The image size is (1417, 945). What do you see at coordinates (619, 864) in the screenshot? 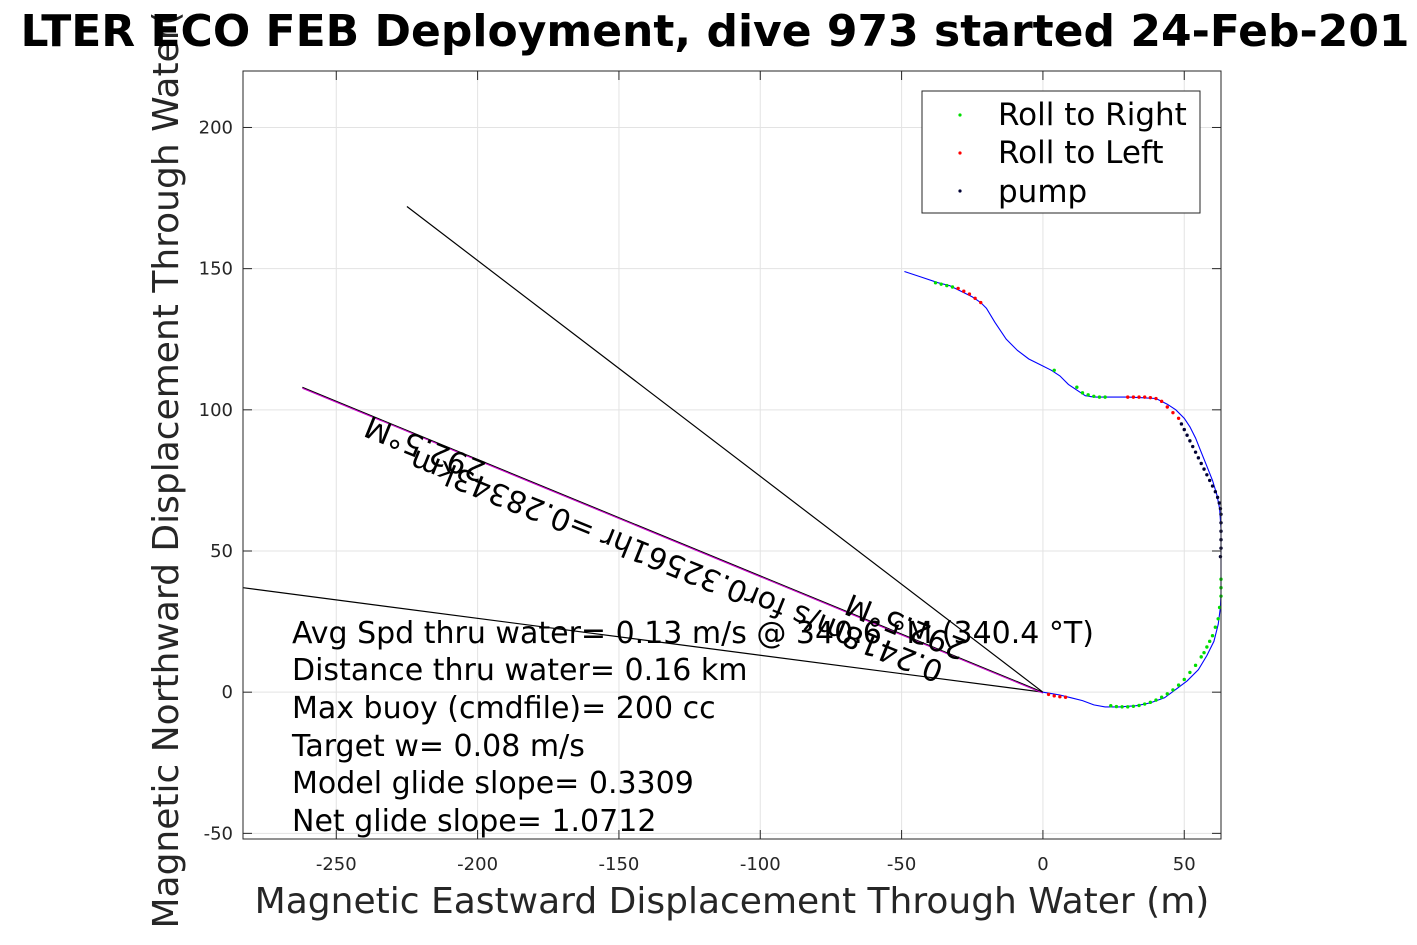
I see `x-tick-label: -150` at bounding box center [619, 864].